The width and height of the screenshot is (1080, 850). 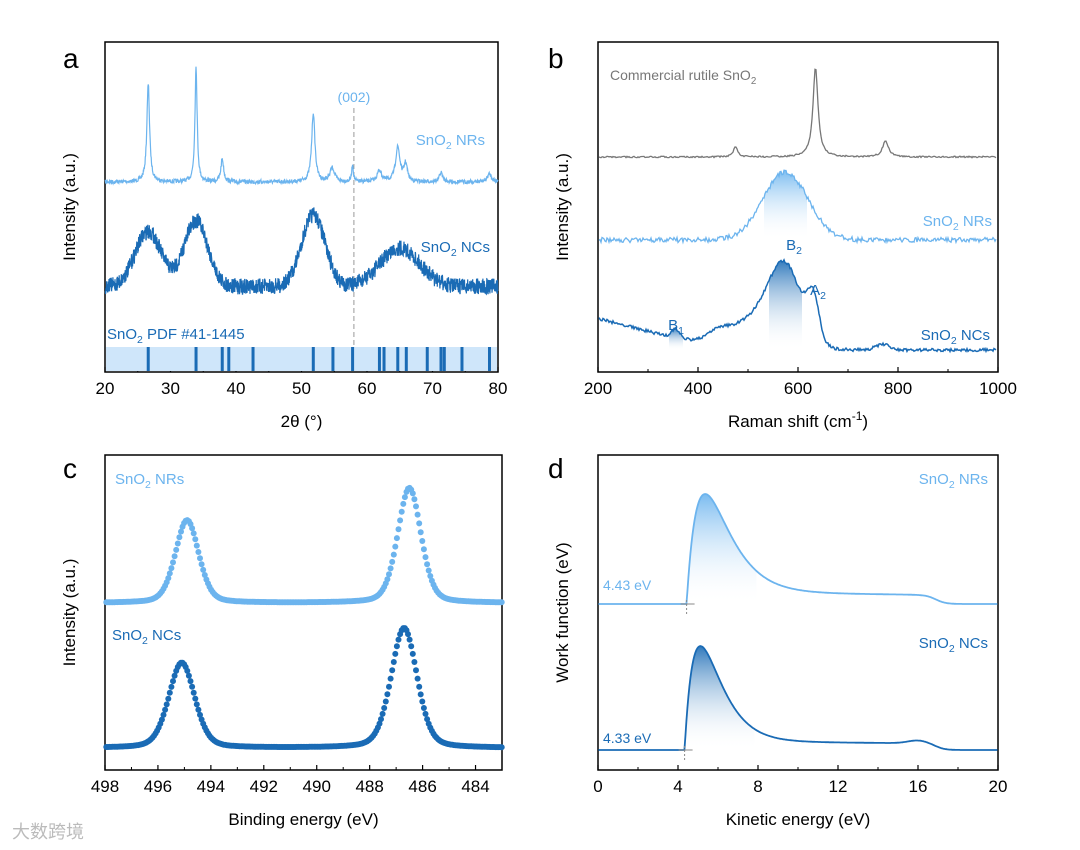 I want to click on x-axis-label: Raman shift (cm-1), so click(x=798, y=420).